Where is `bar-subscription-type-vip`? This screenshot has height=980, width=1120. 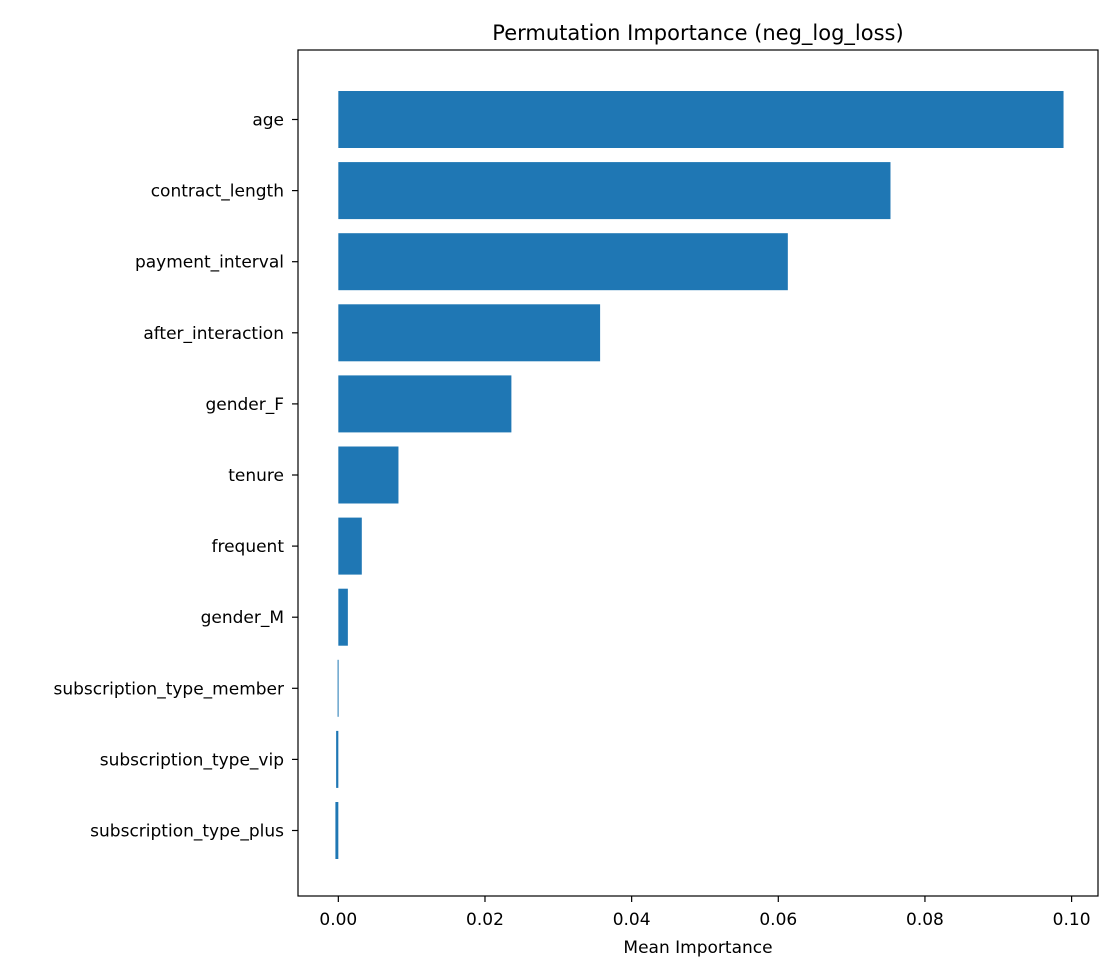
bar-subscription-type-vip is located at coordinates (337, 759).